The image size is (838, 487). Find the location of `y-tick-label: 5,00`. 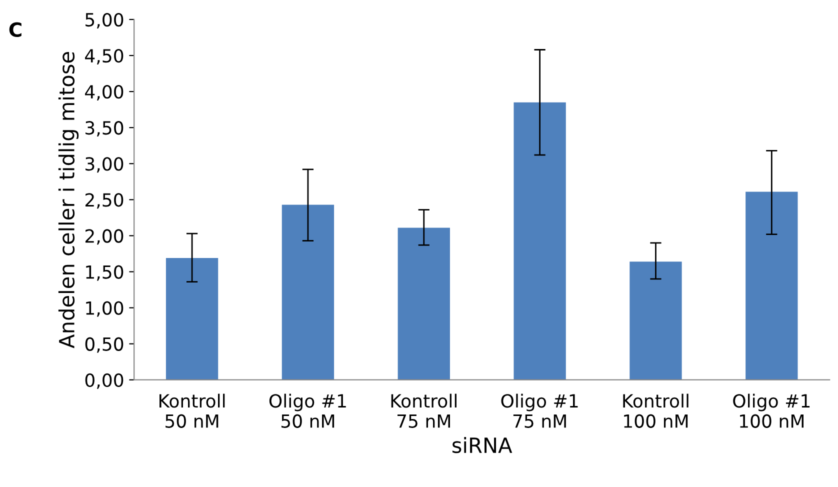

y-tick-label: 5,00 is located at coordinates (105, 20).